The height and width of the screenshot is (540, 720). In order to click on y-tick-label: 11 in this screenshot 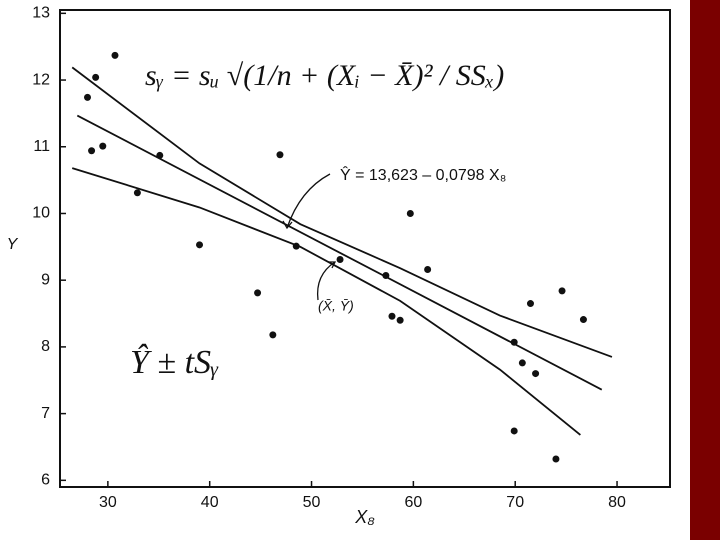, I will do `click(41, 146)`.